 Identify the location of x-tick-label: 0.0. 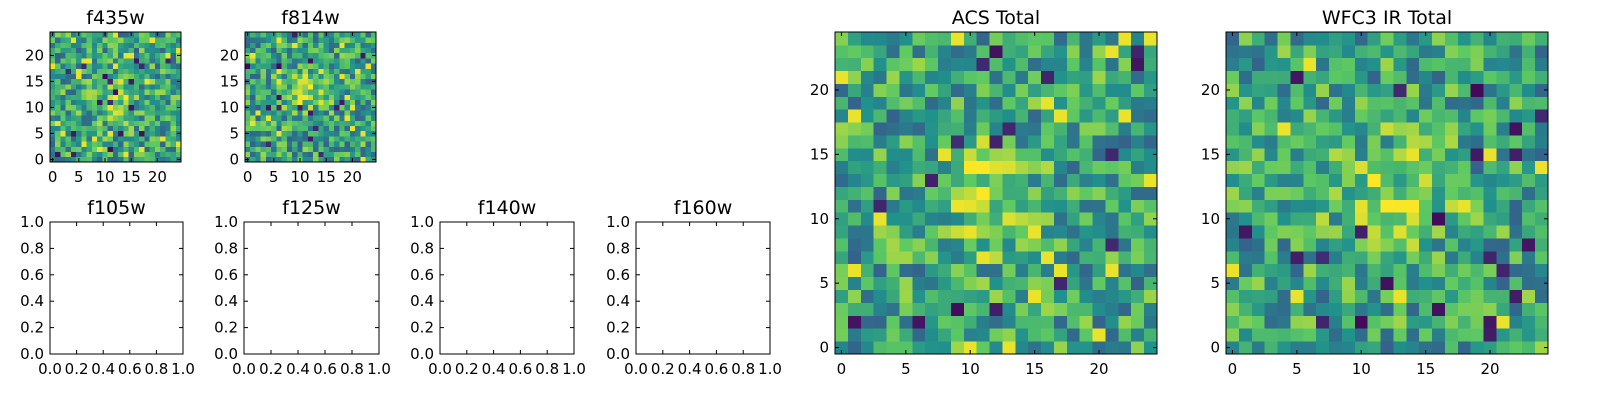
(50, 369).